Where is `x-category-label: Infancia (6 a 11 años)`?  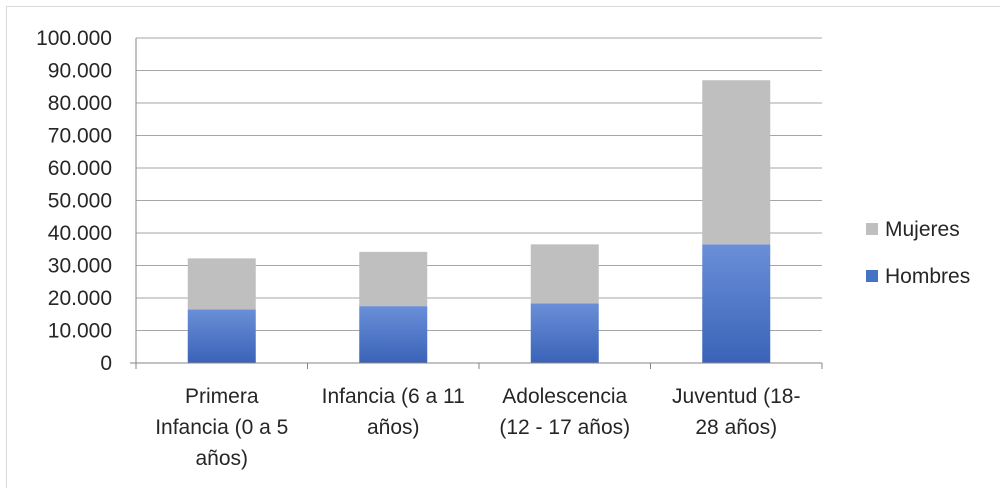
x-category-label: Infancia (6 a 11 años) is located at coordinates (393, 412).